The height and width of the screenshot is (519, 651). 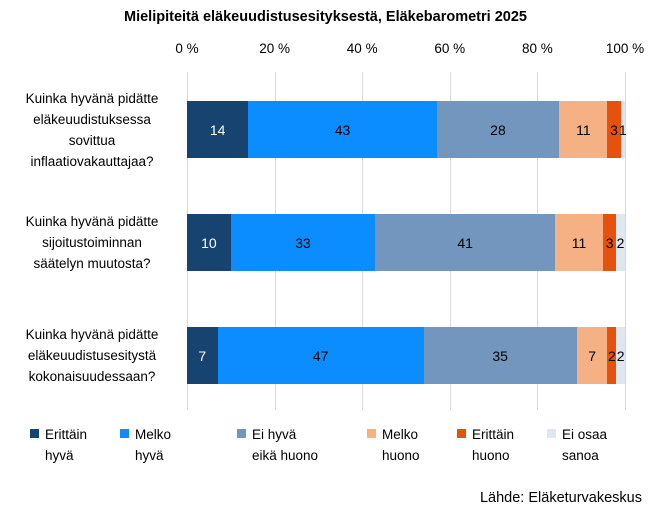 I want to click on legend-item: Melko huono, so click(x=393, y=445).